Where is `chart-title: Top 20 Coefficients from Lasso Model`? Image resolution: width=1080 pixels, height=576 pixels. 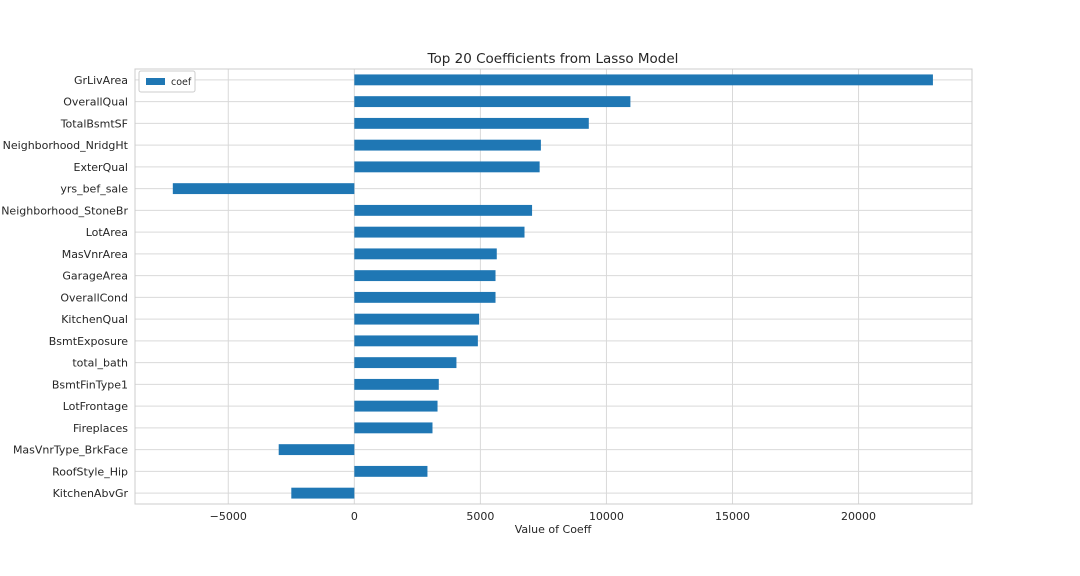
chart-title: Top 20 Coefficients from Lasso Model is located at coordinates (553, 59).